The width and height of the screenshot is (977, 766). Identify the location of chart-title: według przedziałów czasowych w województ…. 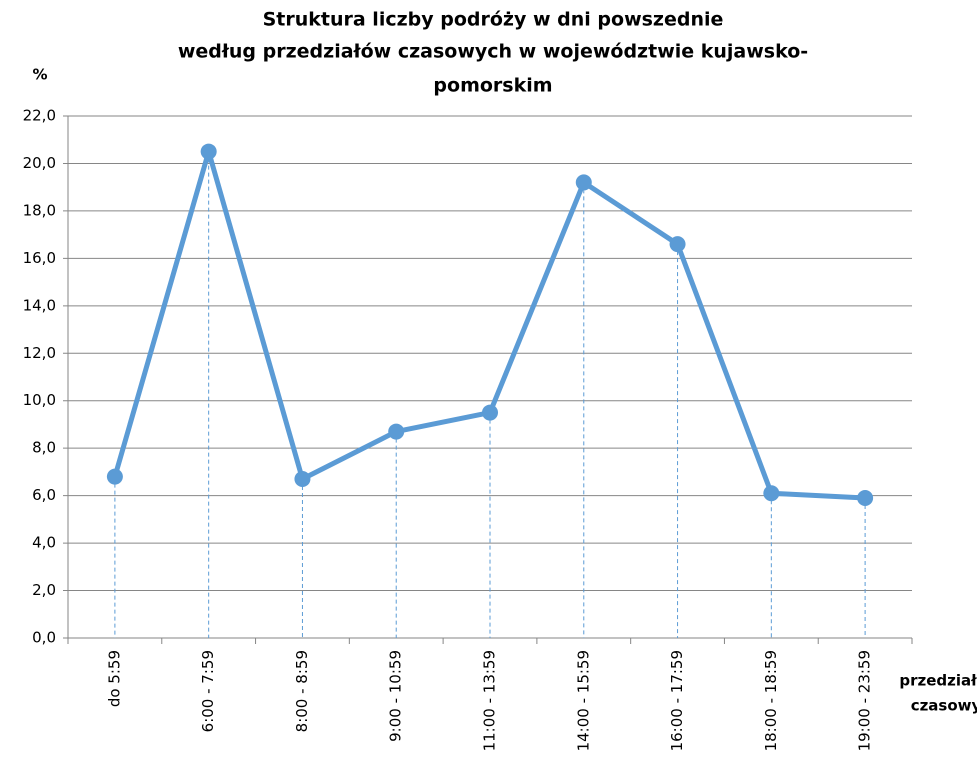
(493, 52).